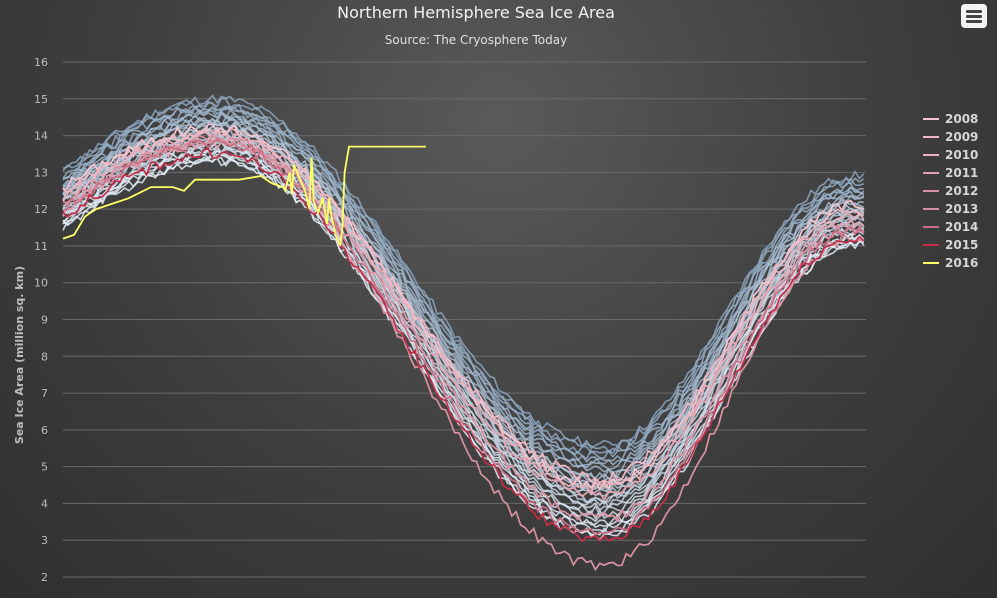 The height and width of the screenshot is (598, 997). I want to click on legend-item-2014: 2014, so click(950, 227).